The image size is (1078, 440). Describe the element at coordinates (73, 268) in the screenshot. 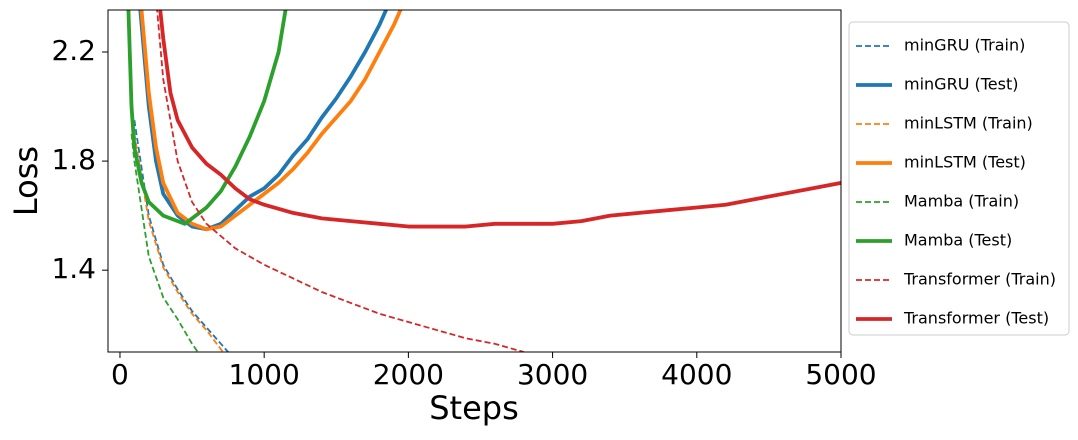

I see `y-tick-label: 1.4` at that location.